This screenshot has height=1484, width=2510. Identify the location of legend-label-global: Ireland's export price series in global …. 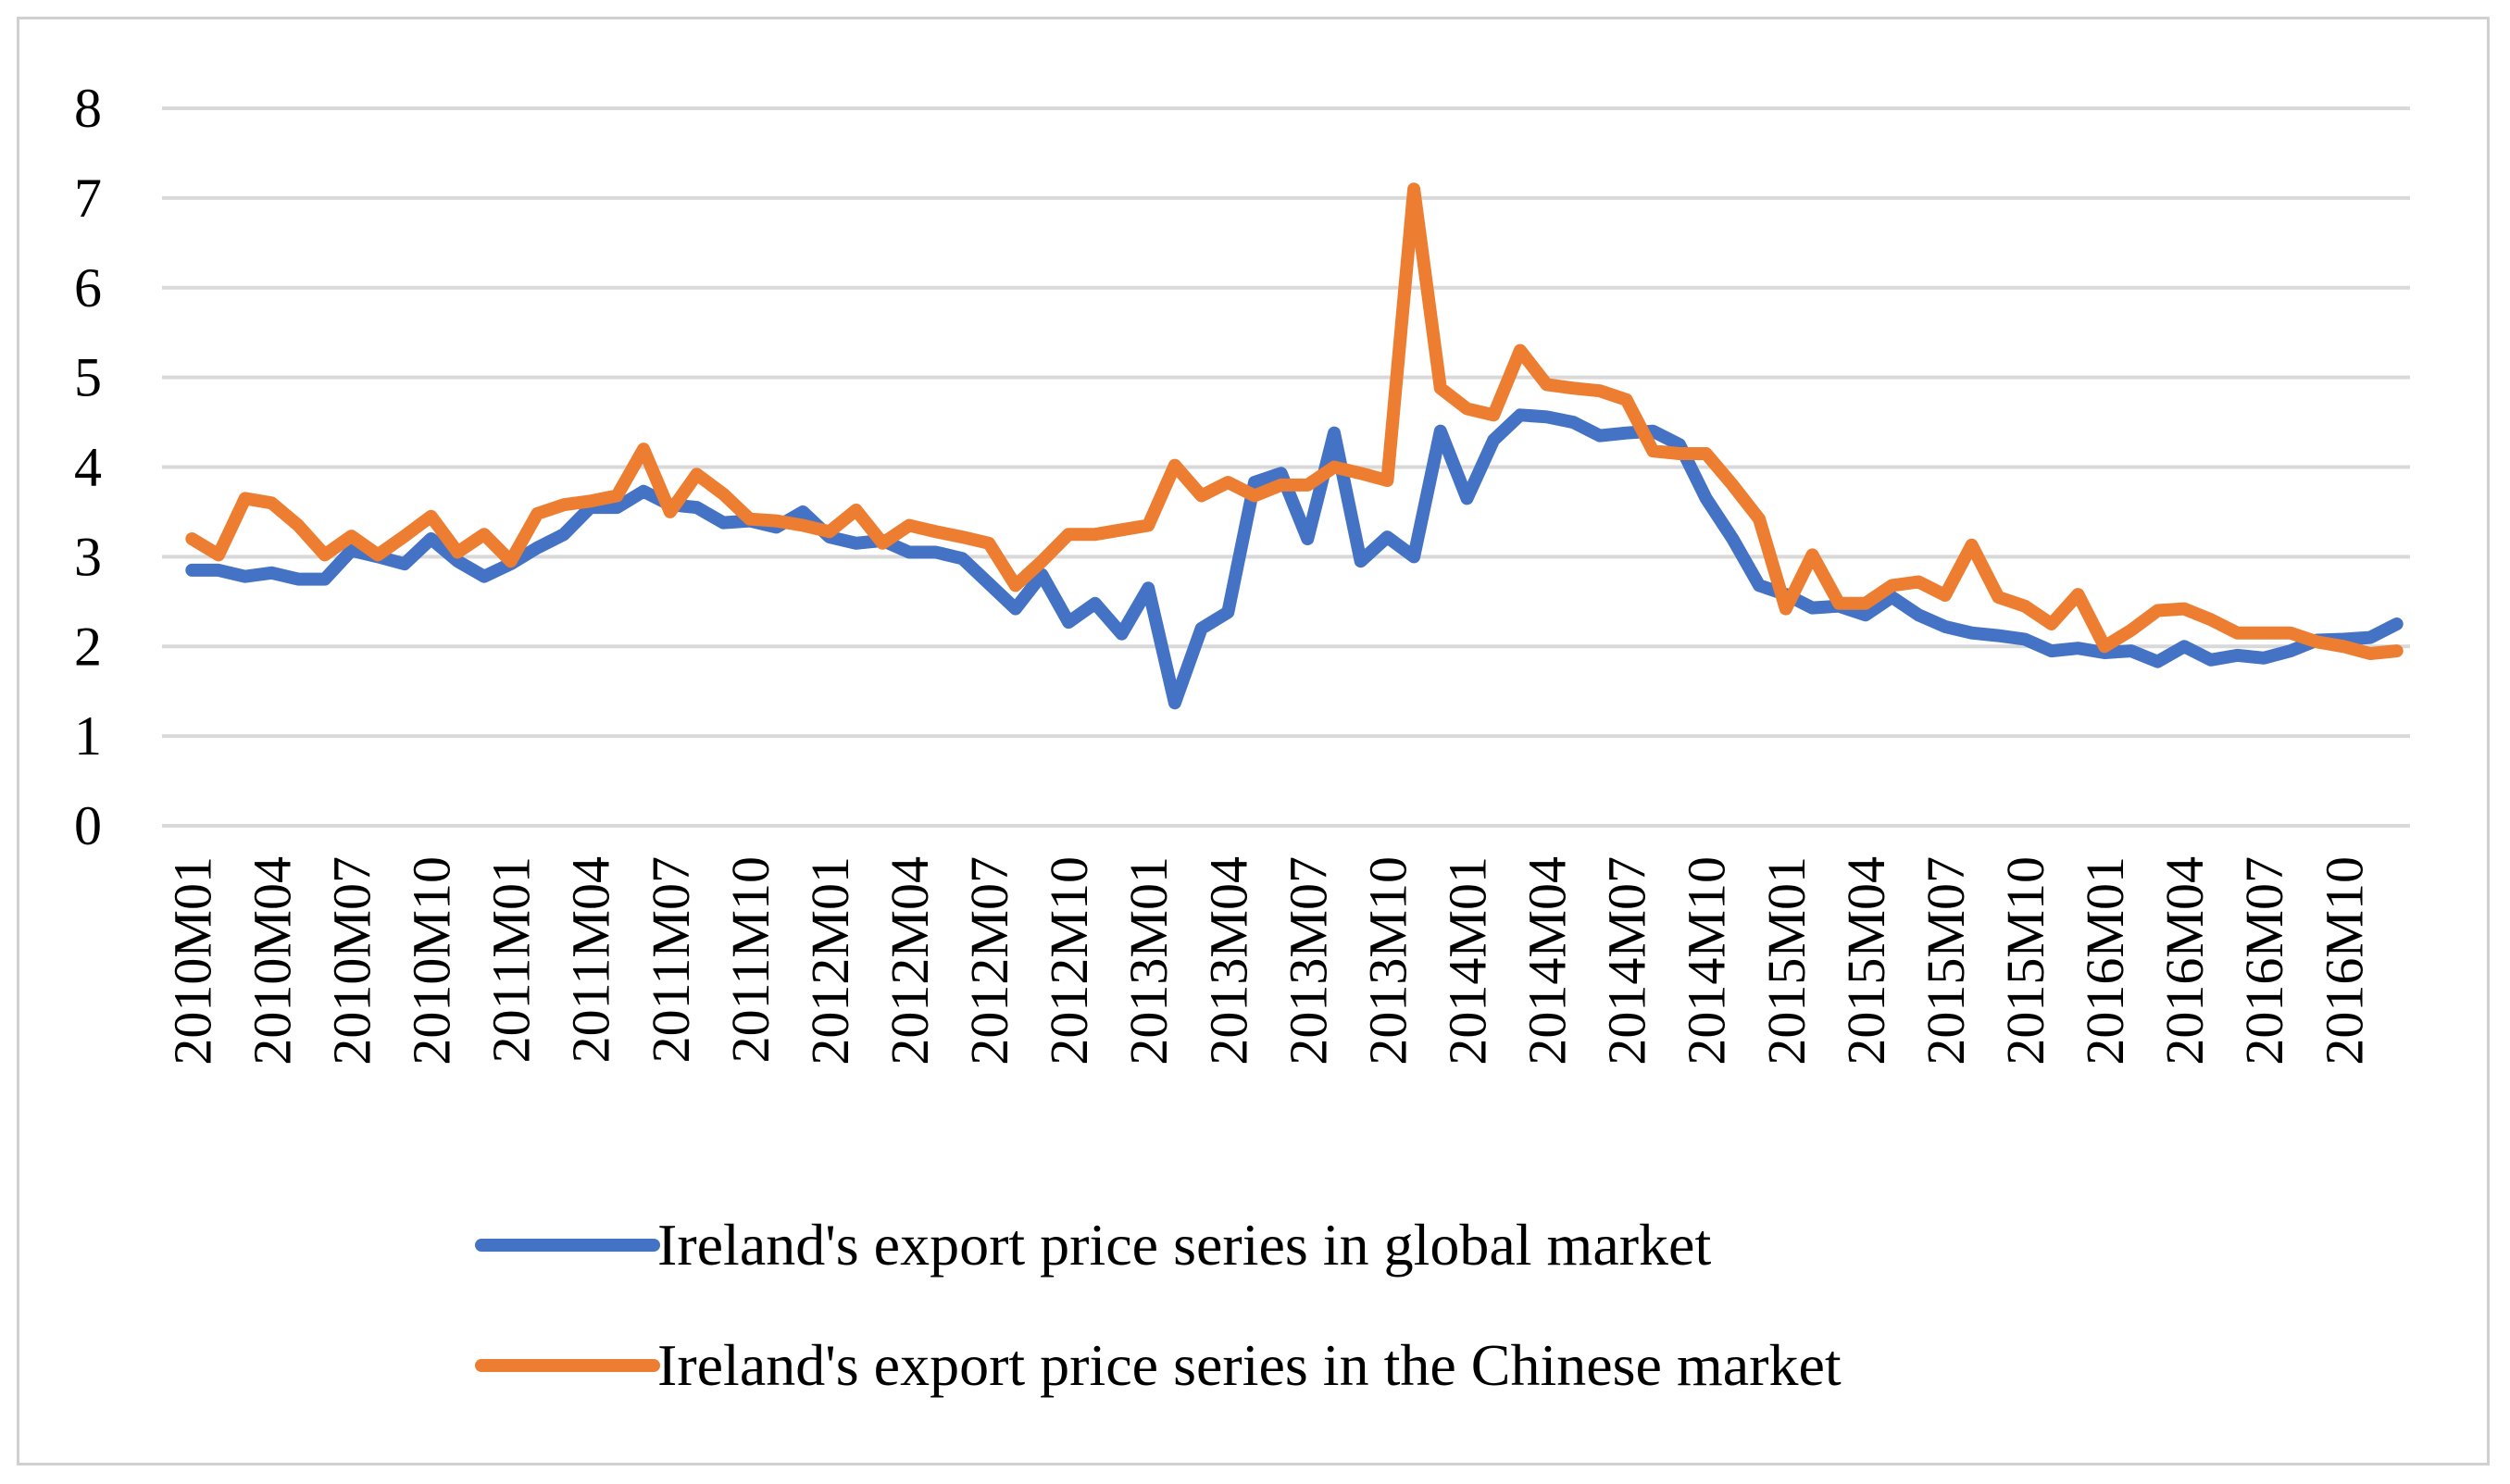
(1184, 1245).